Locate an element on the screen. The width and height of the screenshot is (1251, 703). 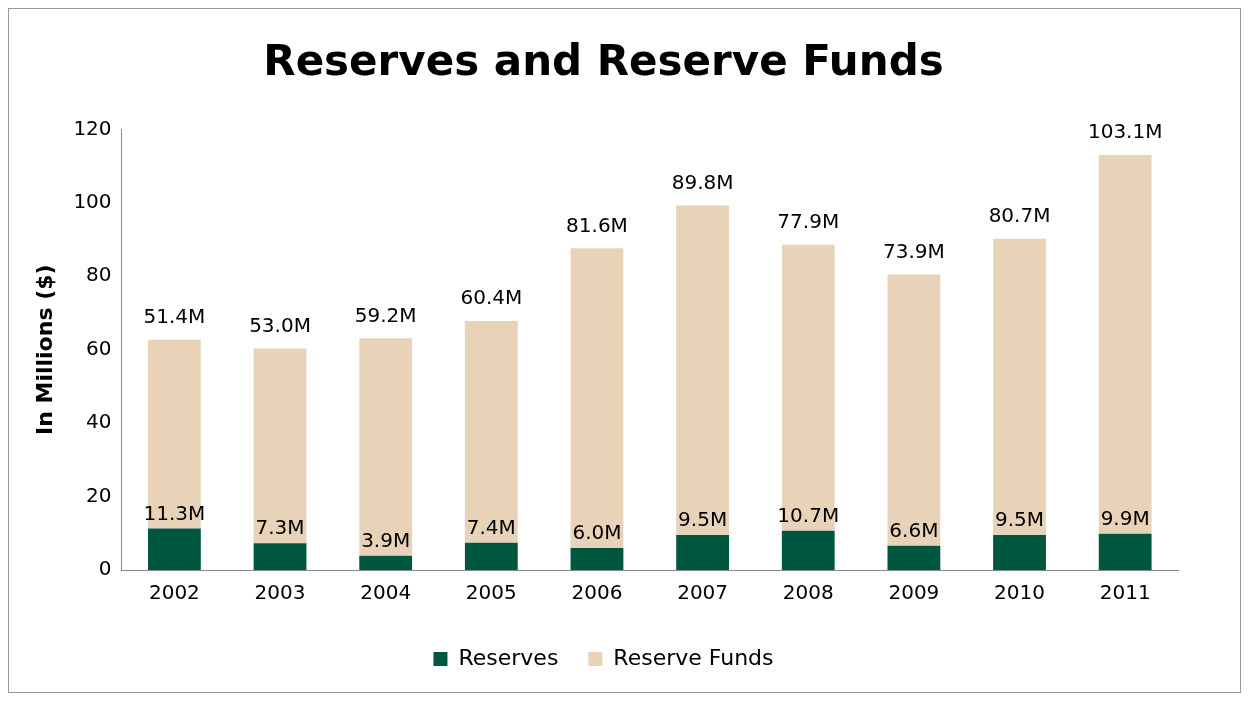
y-tick-label: 120 is located at coordinates (92, 127).